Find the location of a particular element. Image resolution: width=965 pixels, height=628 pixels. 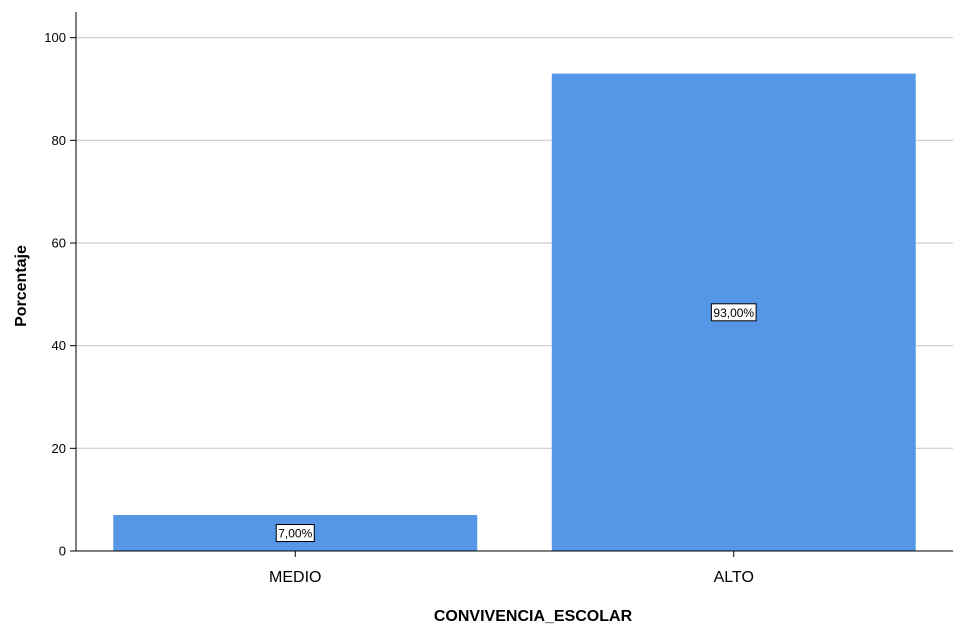

y-tick-label: 0 is located at coordinates (62, 551).